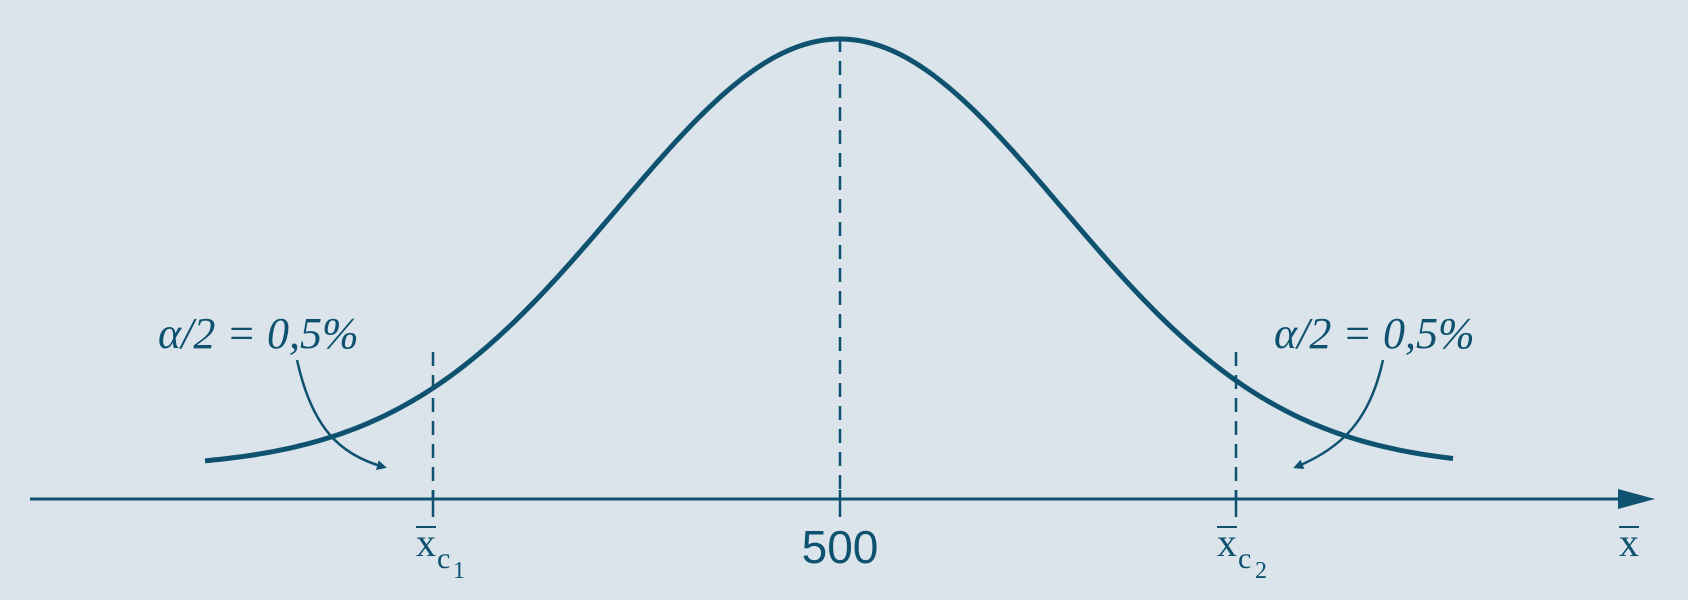 The width and height of the screenshot is (1688, 600). Describe the element at coordinates (1636, 499) in the screenshot. I see `x-axis-arrowhead` at that location.